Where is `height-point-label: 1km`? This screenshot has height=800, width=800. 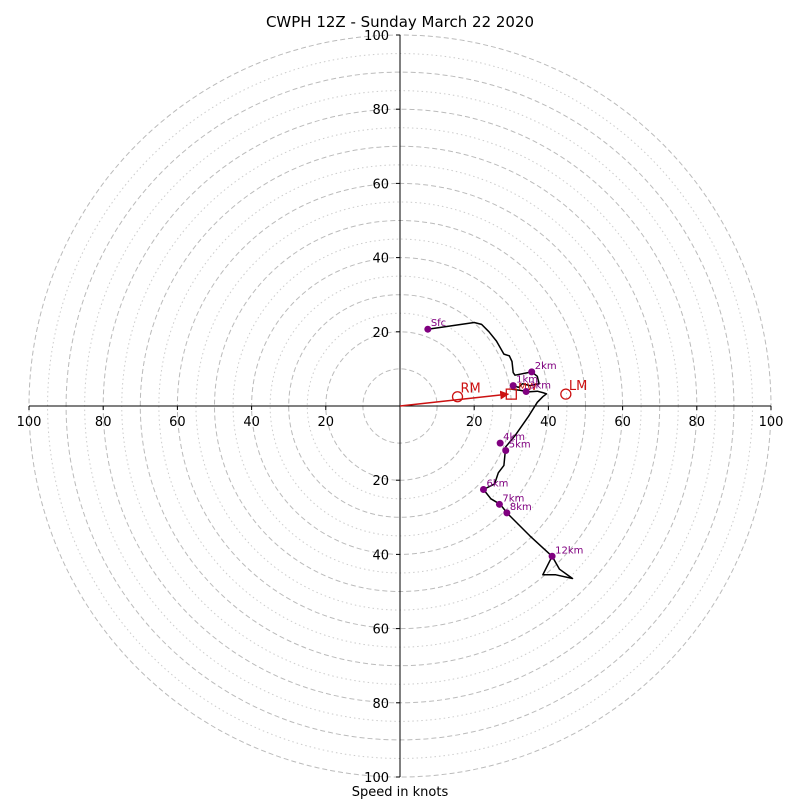
height-point-label: 1km is located at coordinates (527, 380).